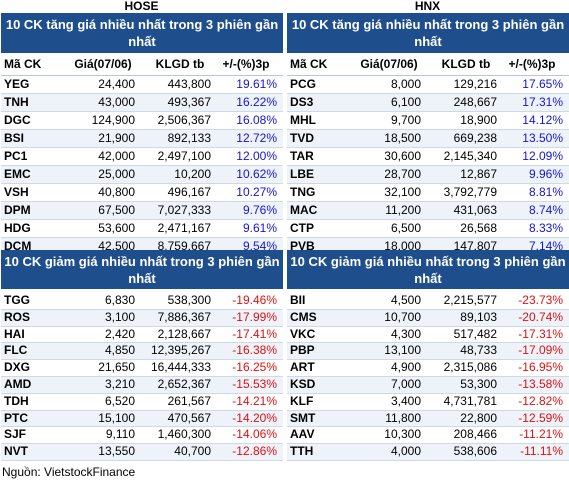  What do you see at coordinates (119, 383) in the screenshot?
I see `price-cell: 3,210` at bounding box center [119, 383].